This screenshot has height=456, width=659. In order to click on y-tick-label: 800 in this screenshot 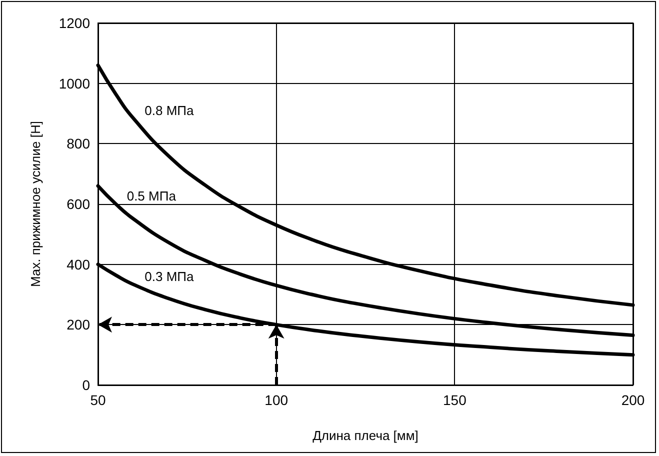, I will do `click(78, 144)`.